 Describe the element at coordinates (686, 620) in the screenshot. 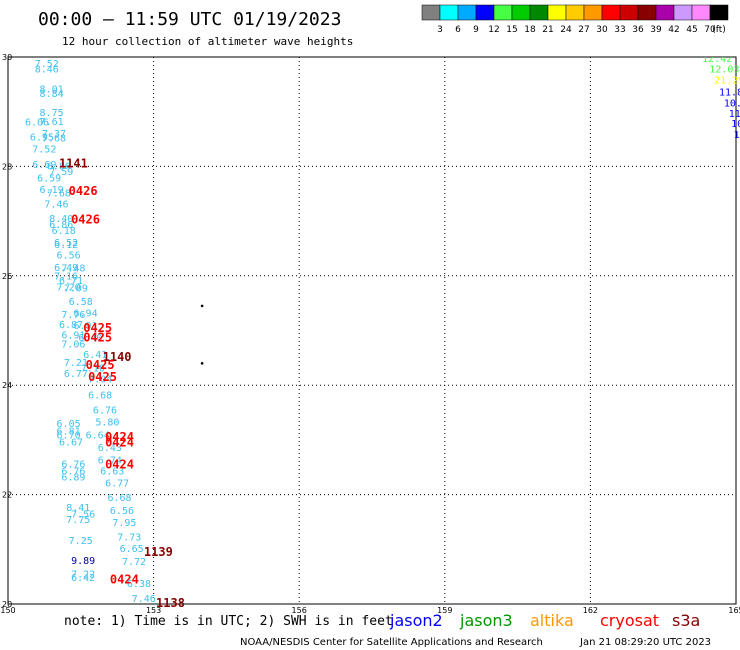

I see `satellite-legend-s3a: s3a` at that location.